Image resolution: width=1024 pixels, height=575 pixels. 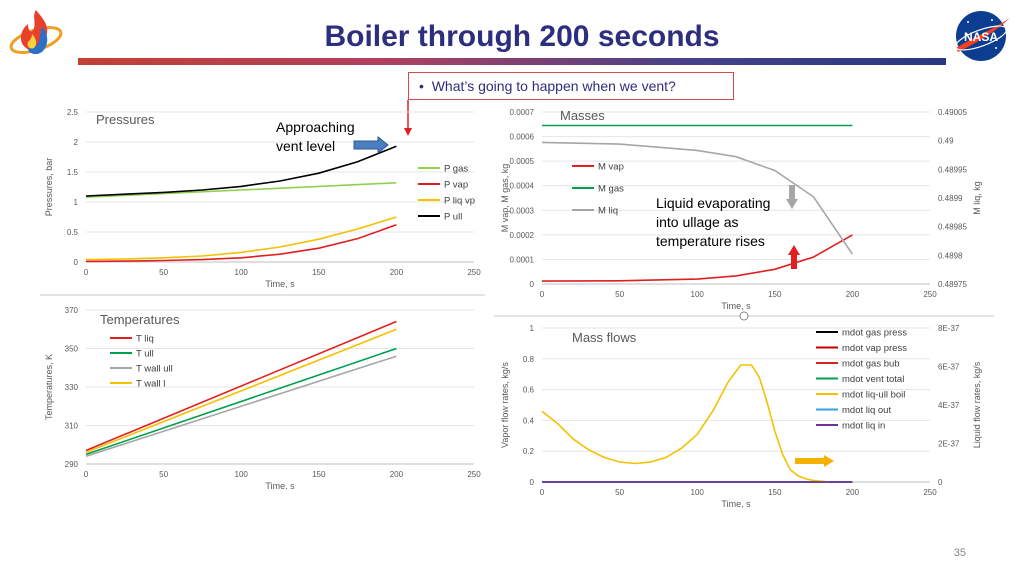 What do you see at coordinates (86, 474) in the screenshot?
I see `temperatures-xtick-label: 0` at bounding box center [86, 474].